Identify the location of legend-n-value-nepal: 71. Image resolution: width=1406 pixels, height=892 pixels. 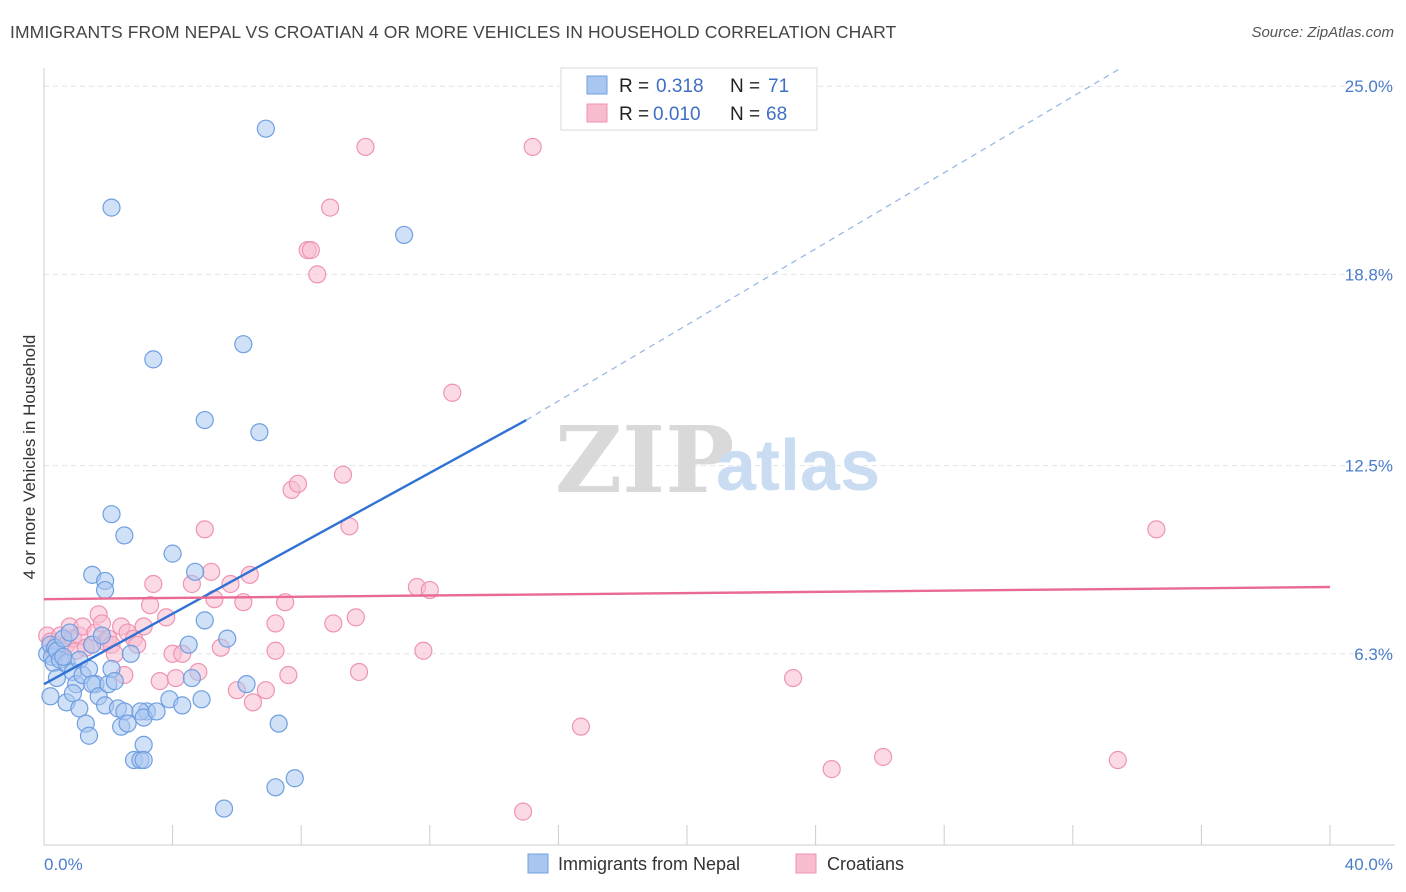
(778, 86).